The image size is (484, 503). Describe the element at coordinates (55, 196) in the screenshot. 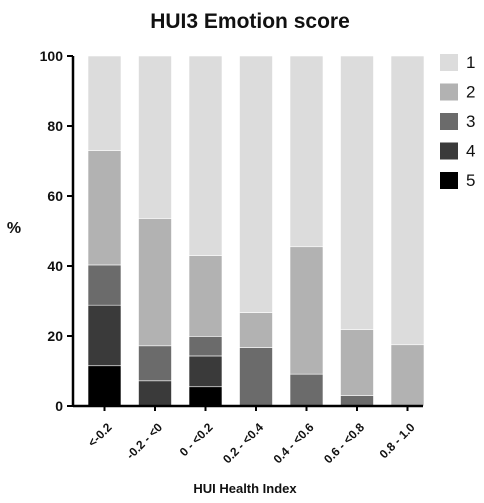

I see `y-tick-label: 60` at that location.